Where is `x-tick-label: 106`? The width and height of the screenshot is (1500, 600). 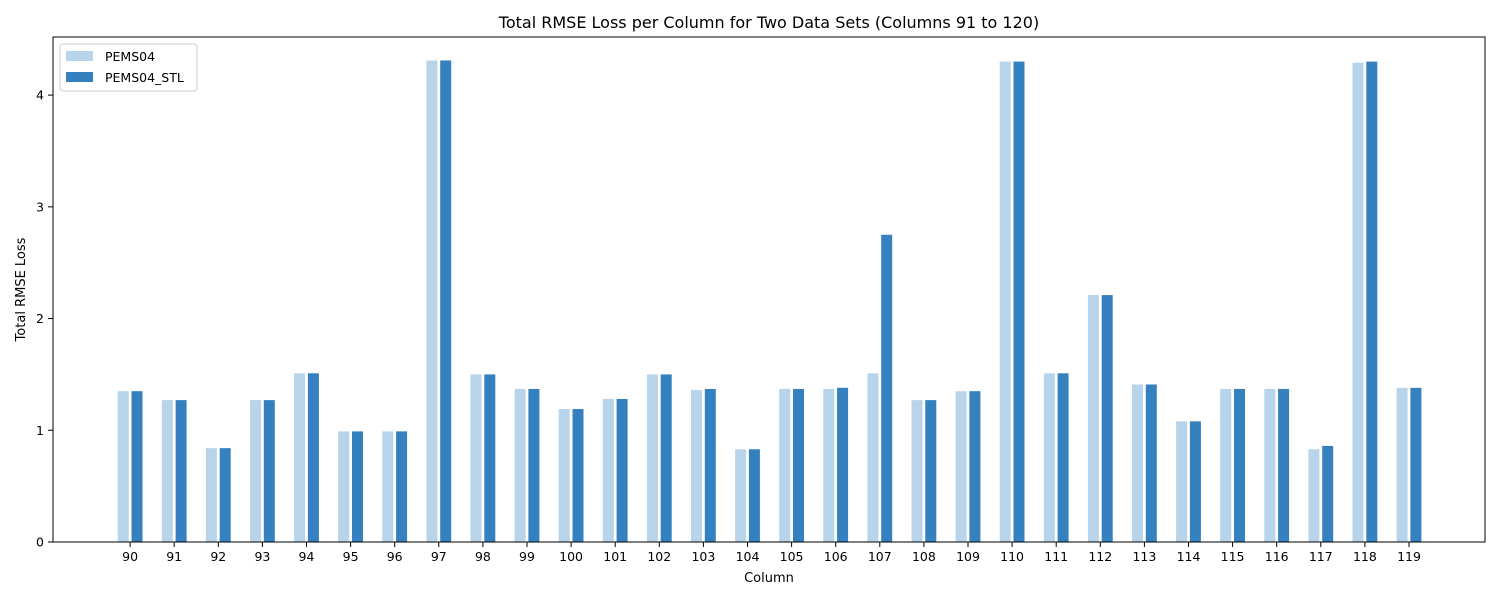
x-tick-label: 106 is located at coordinates (836, 556).